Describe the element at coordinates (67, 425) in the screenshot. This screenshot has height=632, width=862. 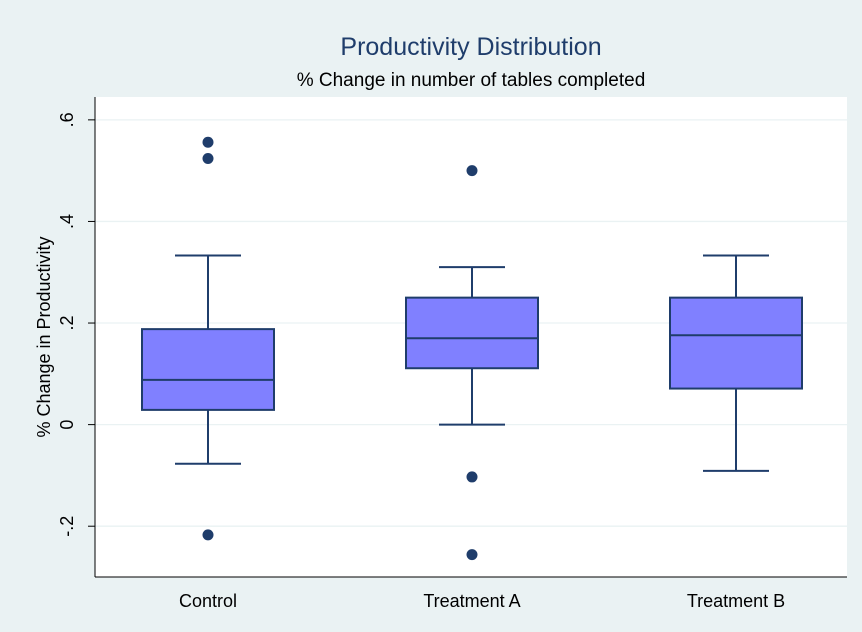
I see `y-tick-label: 0` at that location.